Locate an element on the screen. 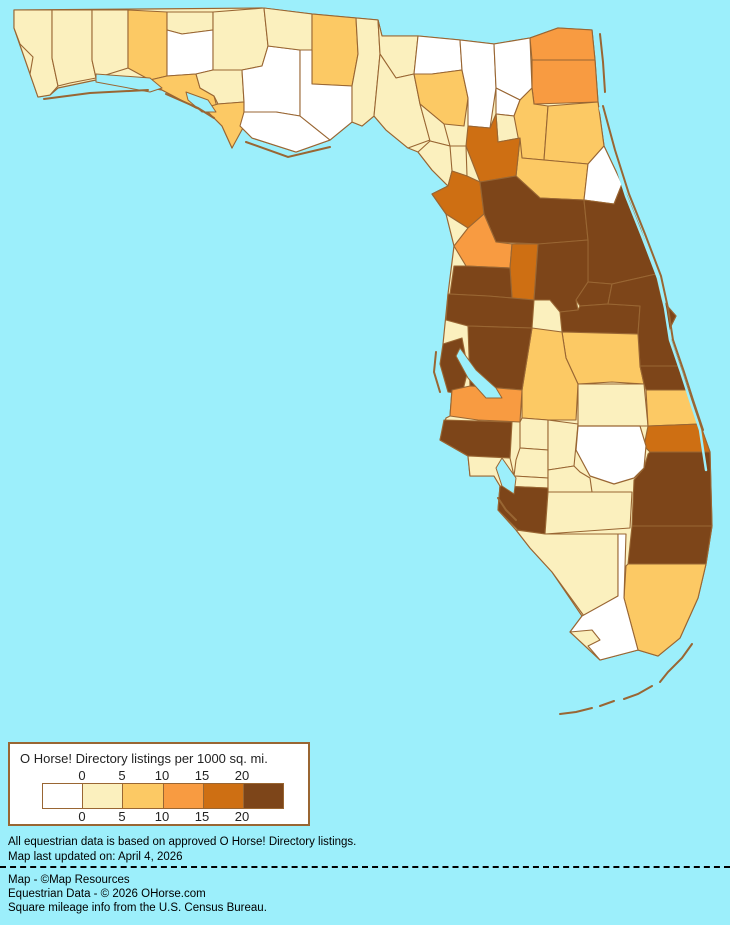 The height and width of the screenshot is (925, 730). barrier-sanibel is located at coordinates (507, 509).